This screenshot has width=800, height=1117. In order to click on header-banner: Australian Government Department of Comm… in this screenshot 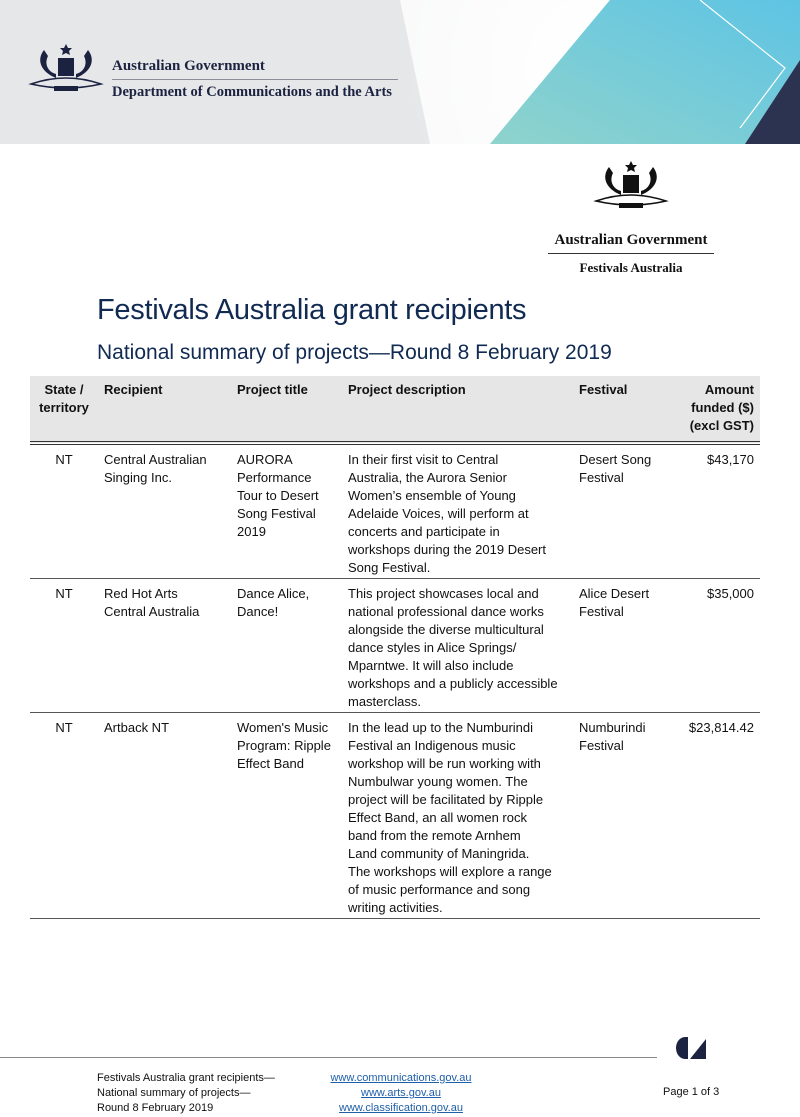, I will do `click(400, 72)`.